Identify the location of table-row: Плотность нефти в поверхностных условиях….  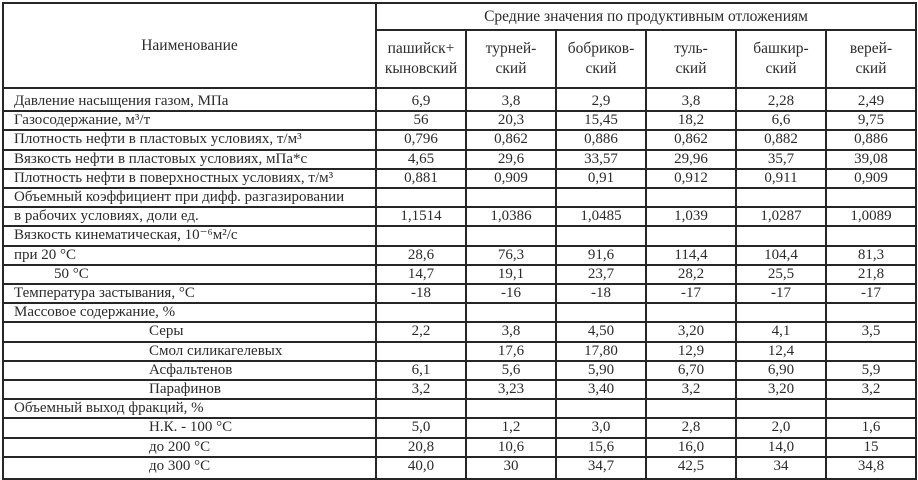
(460, 178).